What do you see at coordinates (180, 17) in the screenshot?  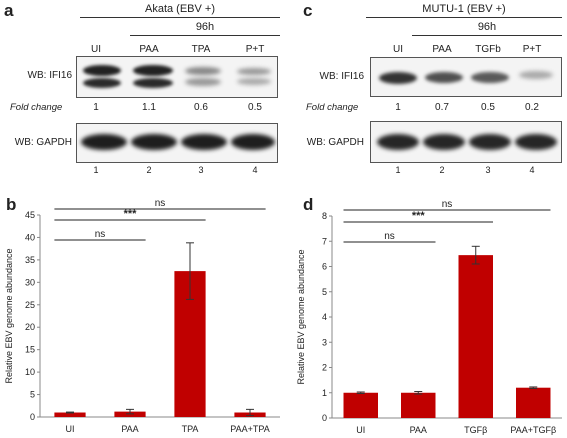 I see `panel-a-header-line` at bounding box center [180, 17].